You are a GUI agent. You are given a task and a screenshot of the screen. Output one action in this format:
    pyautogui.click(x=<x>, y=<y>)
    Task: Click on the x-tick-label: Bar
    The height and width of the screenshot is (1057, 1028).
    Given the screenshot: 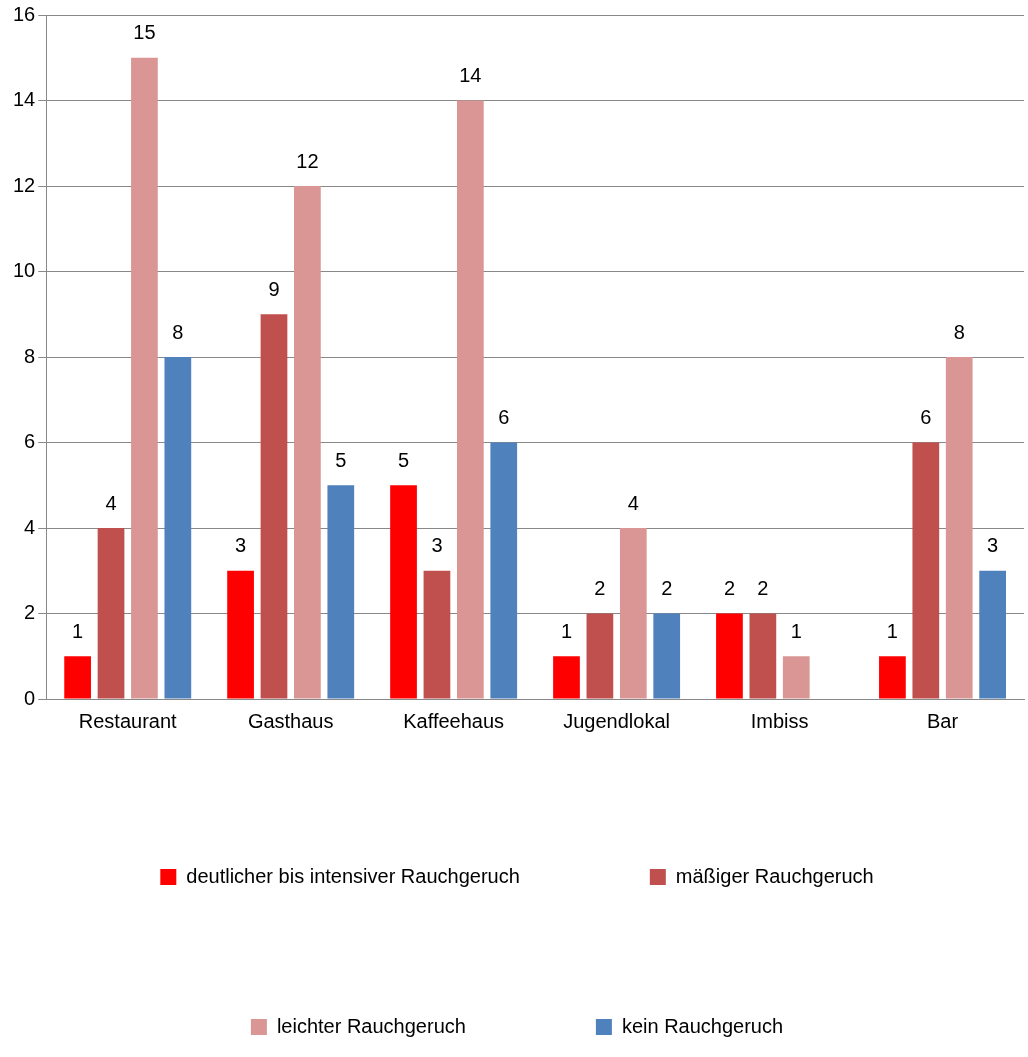 What is the action you would take?
    pyautogui.click(x=942, y=720)
    